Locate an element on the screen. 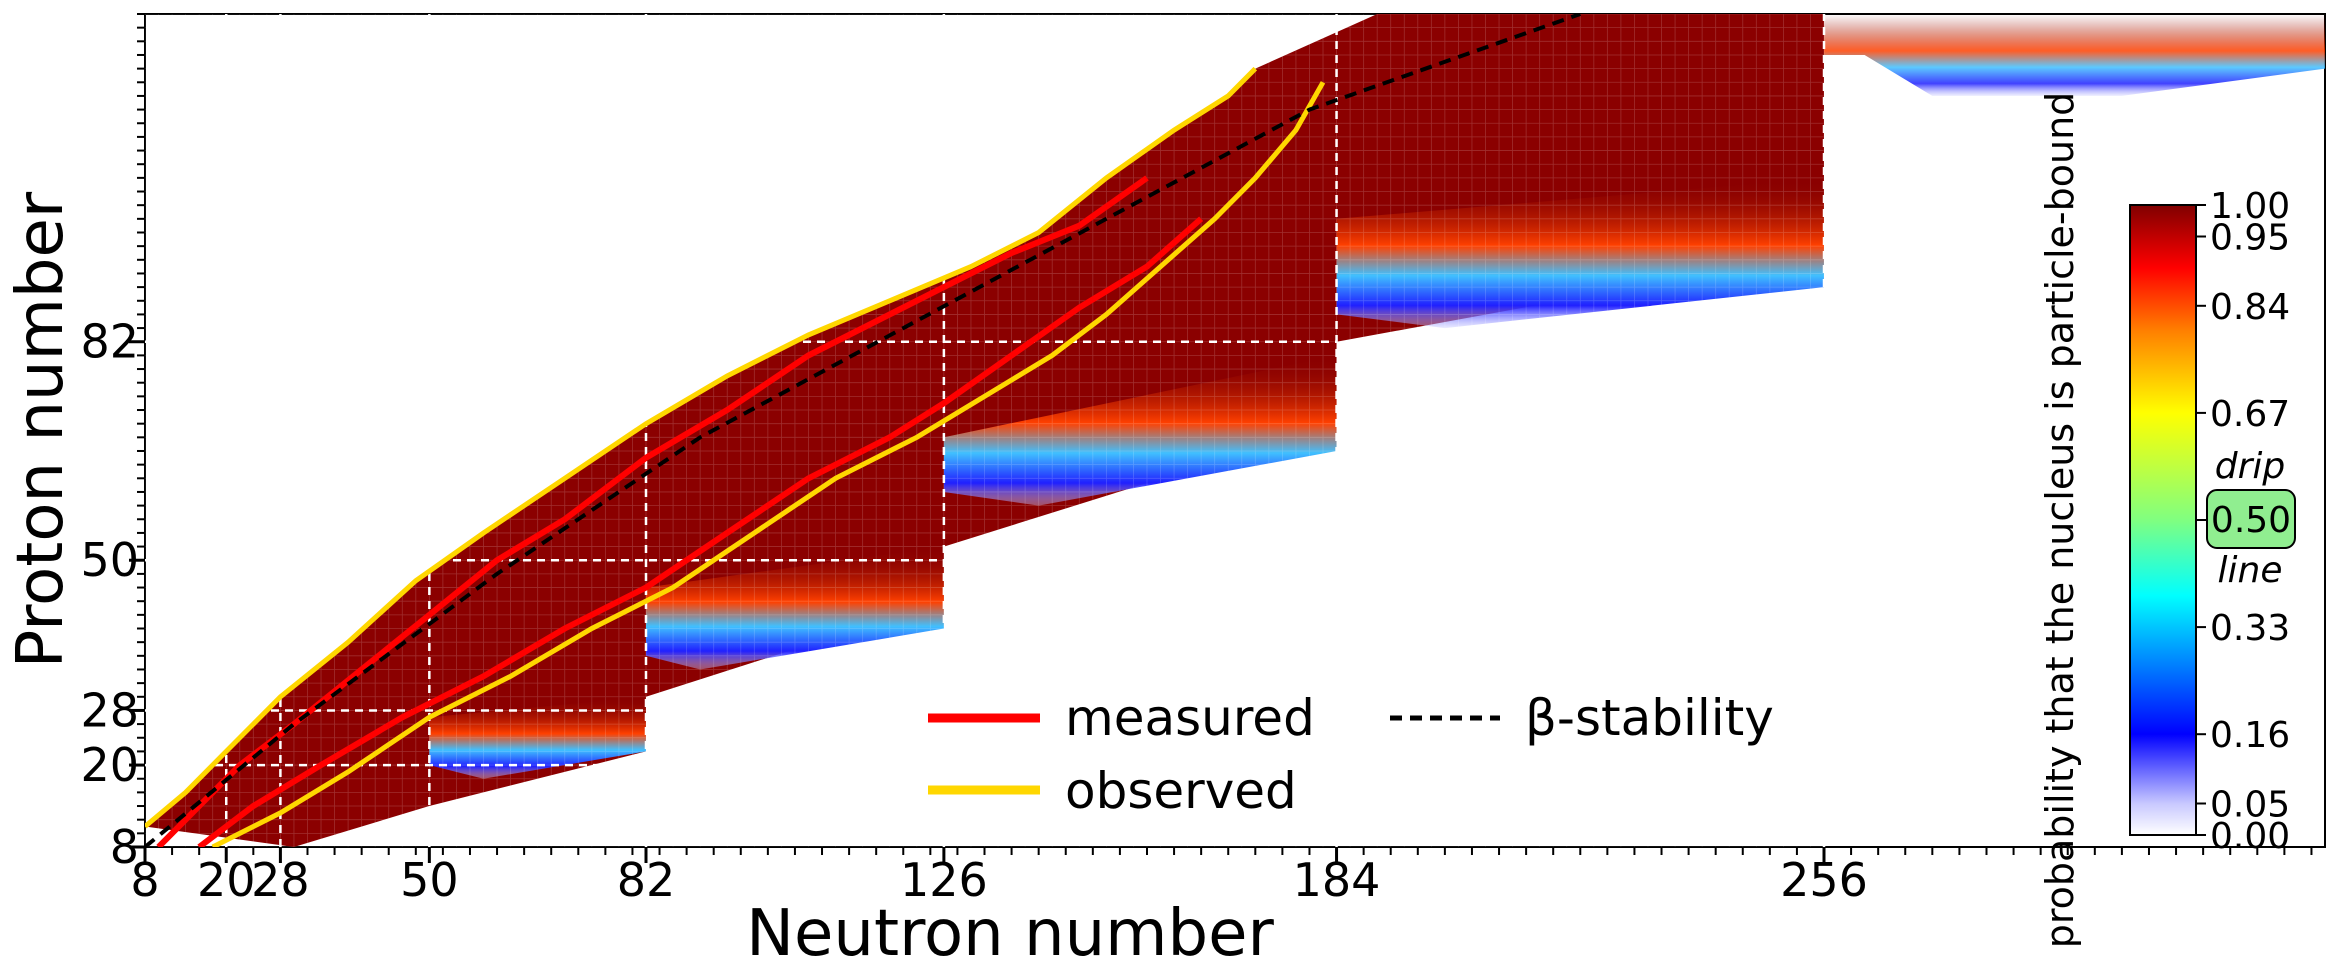 The height and width of the screenshot is (975, 2335). x-tick-label: 20 is located at coordinates (226, 880).